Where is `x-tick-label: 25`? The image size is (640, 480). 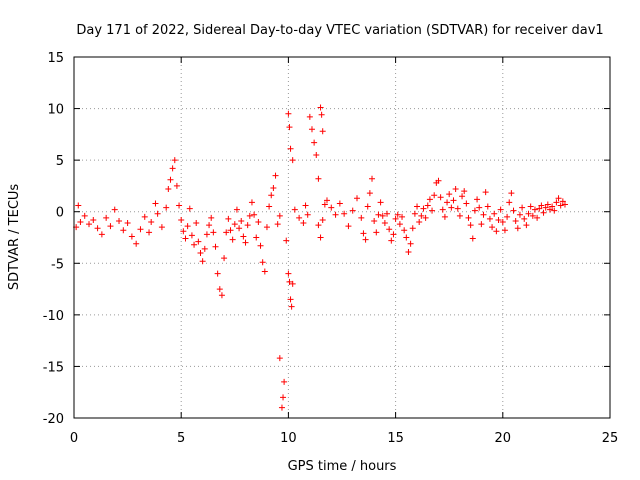 x-tick-label: 25 is located at coordinates (610, 438).